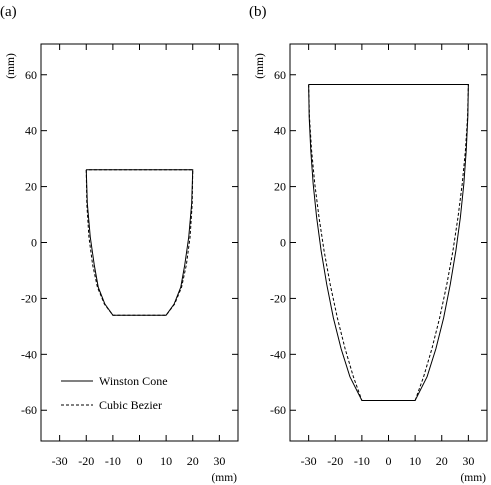 This screenshot has width=491, height=485. What do you see at coordinates (258, 12) in the screenshot?
I see `panel-label-b: (b)` at bounding box center [258, 12].